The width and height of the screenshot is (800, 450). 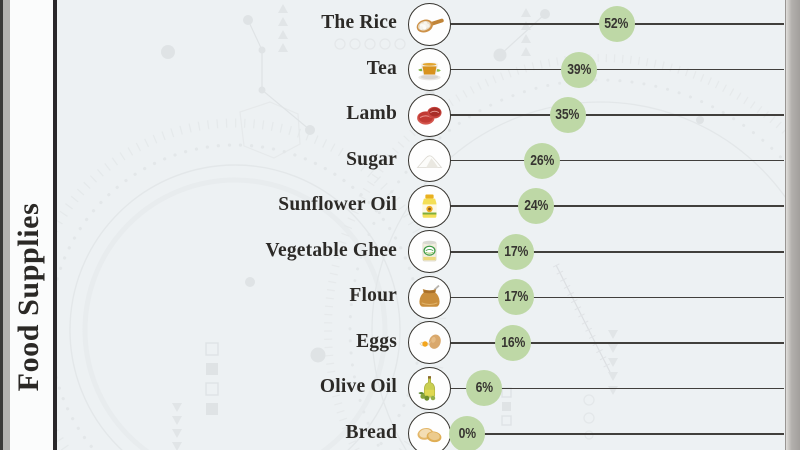 I want to click on value-label: 35%, so click(x=567, y=115).